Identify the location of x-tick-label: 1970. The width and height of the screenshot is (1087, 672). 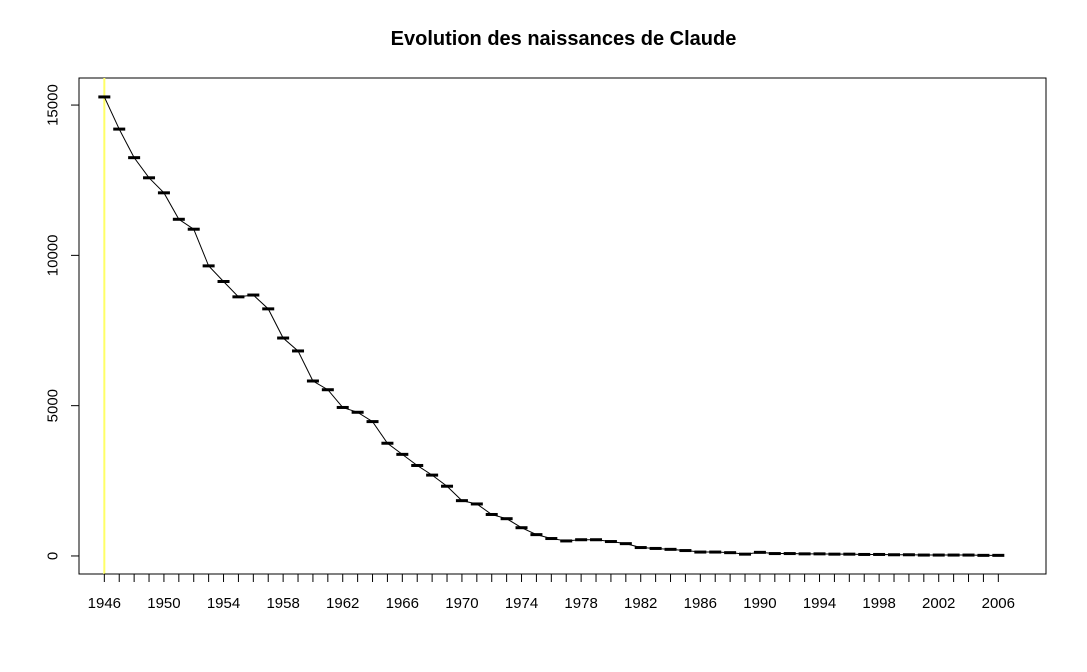
(461, 603).